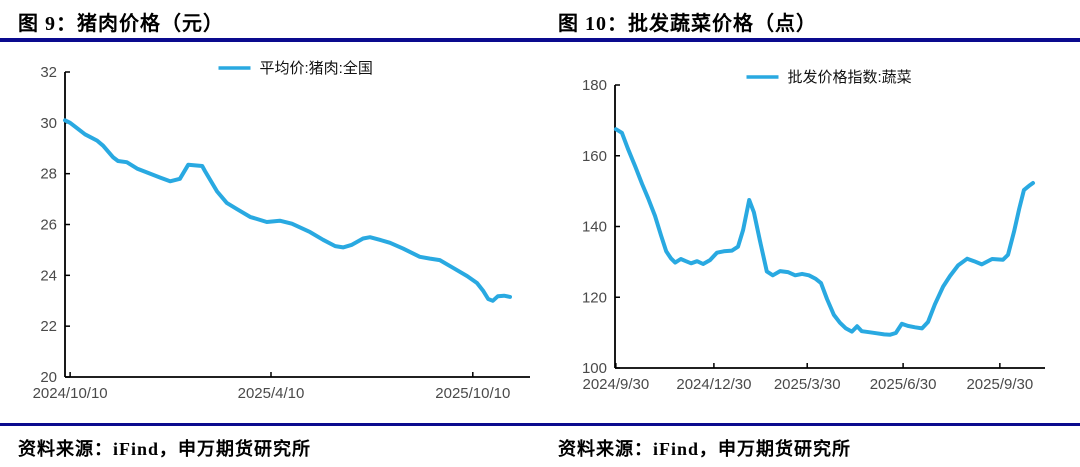  Describe the element at coordinates (48, 123) in the screenshot. I see `y-tick-label: 30` at that location.